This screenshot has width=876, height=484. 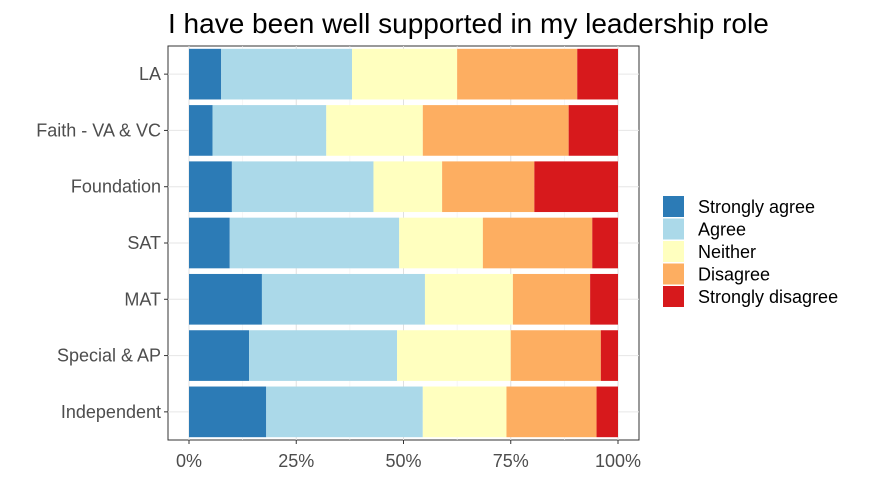 I want to click on legend-label: Neither, so click(x=727, y=252).